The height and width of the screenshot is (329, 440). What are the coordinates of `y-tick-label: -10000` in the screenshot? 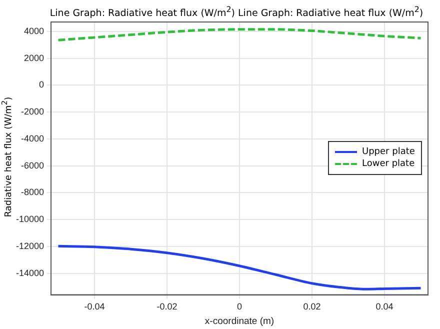 It's located at (30, 219).